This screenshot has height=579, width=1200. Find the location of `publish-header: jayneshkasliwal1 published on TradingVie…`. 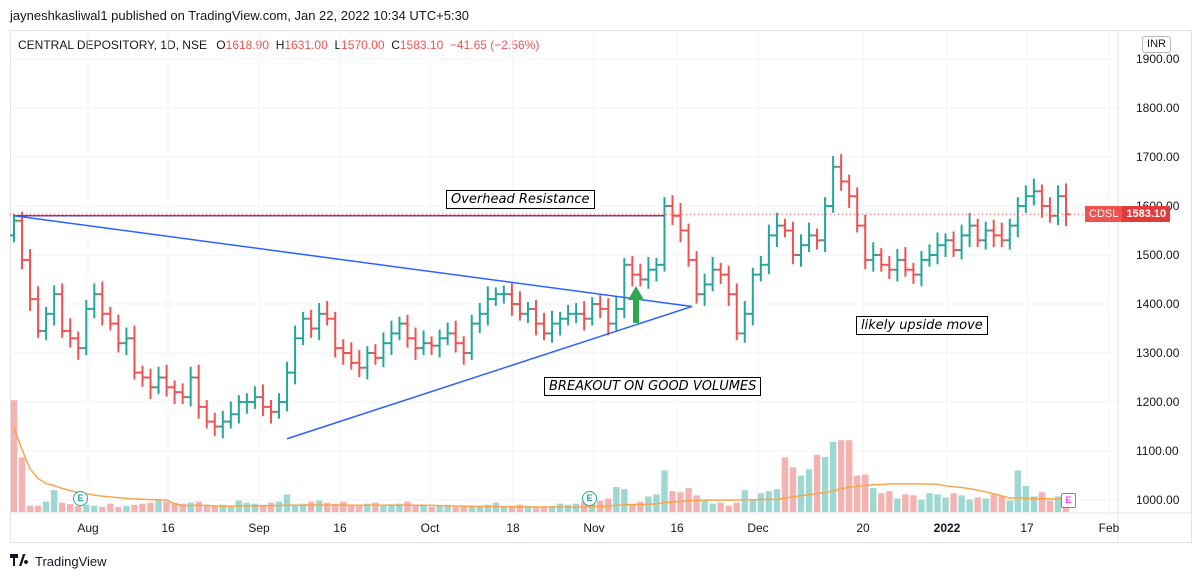

publish-header: jayneshkasliwal1 published on TradingVie… is located at coordinates (240, 15).